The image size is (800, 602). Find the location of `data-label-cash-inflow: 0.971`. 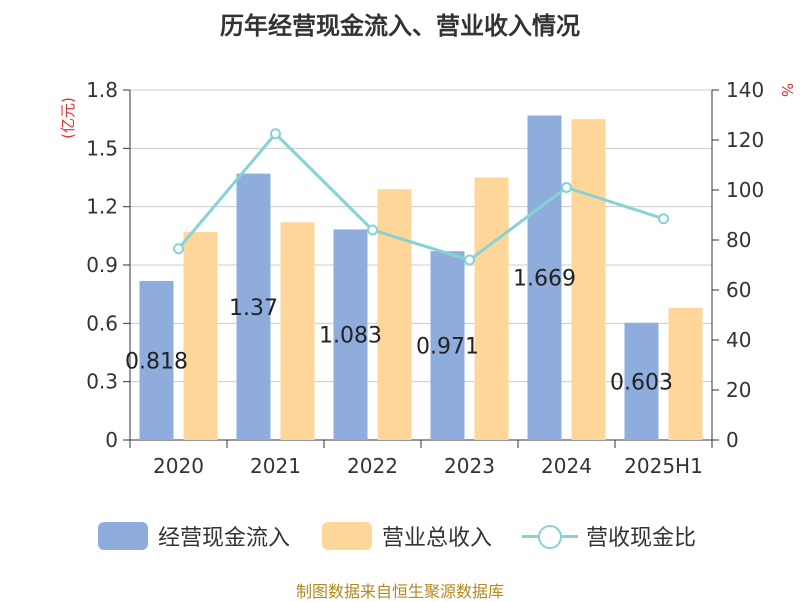

data-label-cash-inflow: 0.971 is located at coordinates (447, 347).